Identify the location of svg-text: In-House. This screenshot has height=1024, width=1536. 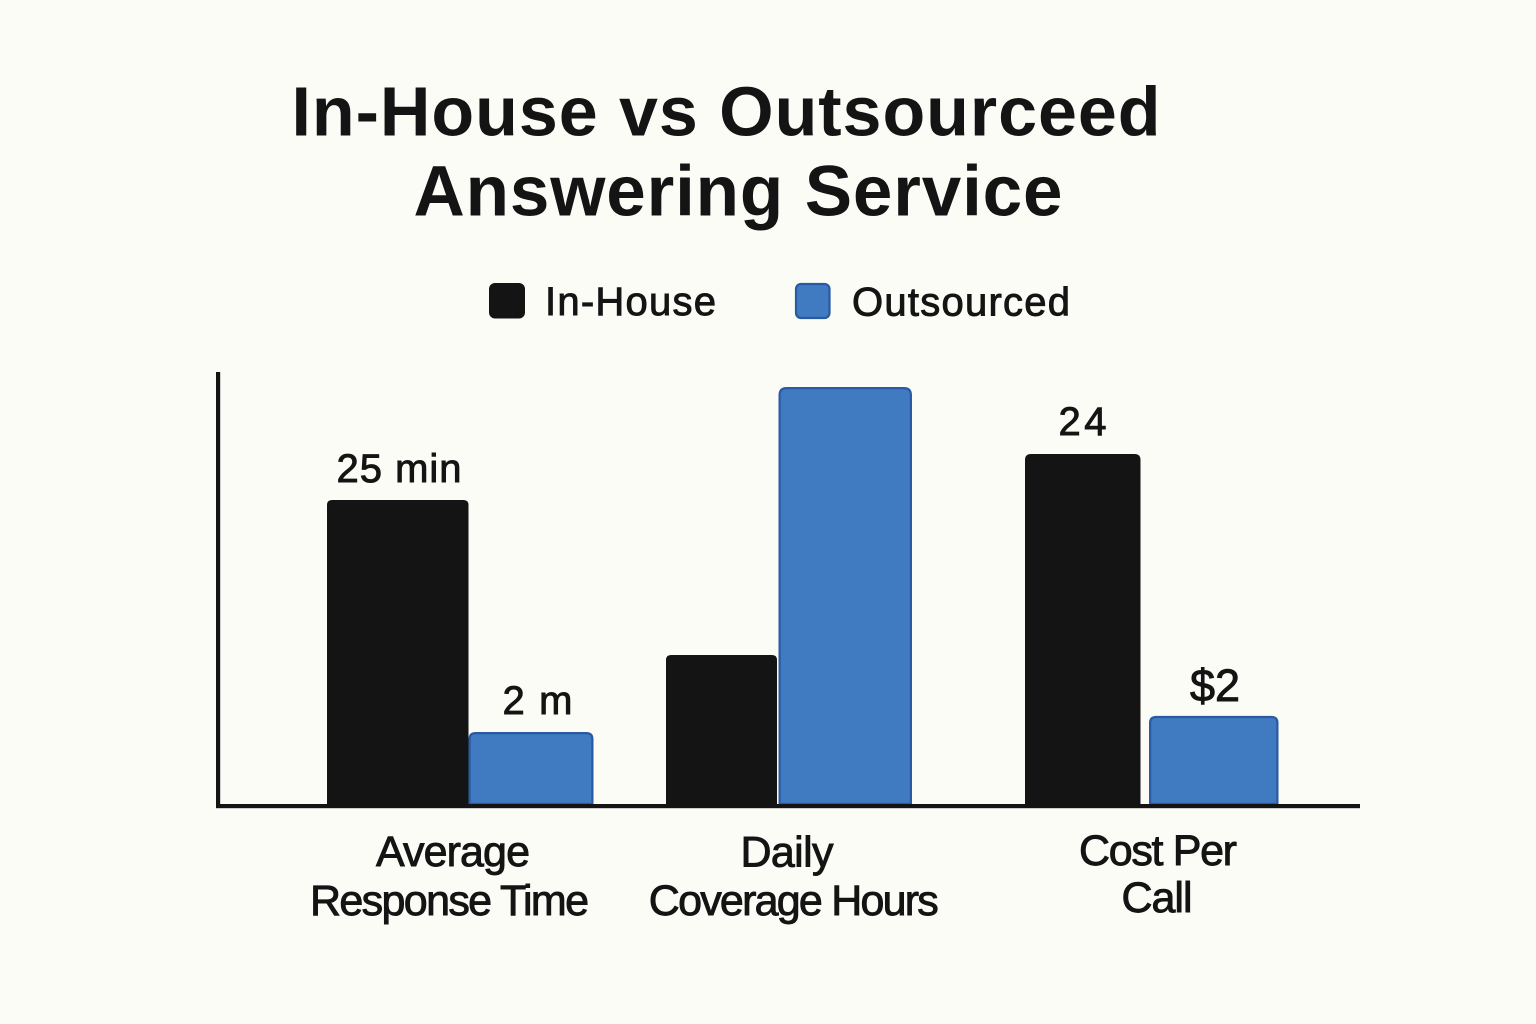
(630, 302).